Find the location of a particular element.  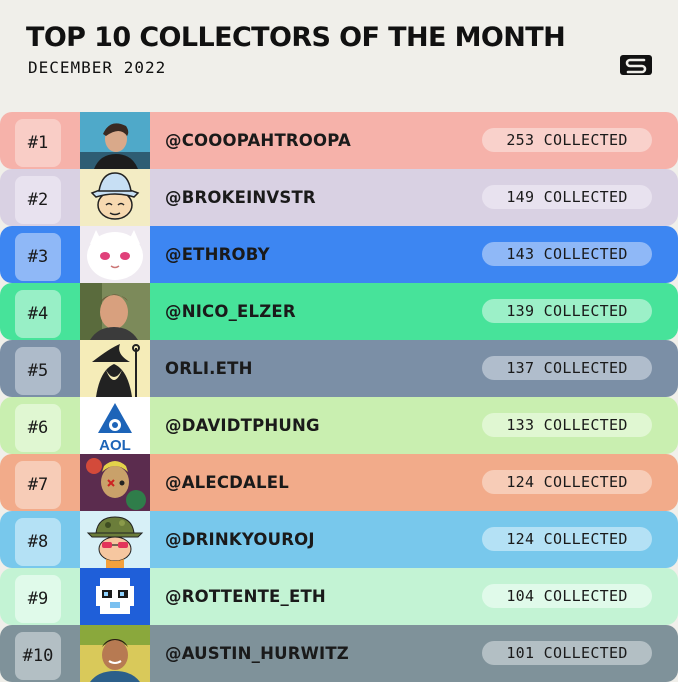

collector-row-5: #5 ORLI.ETH 137 COLLECTED is located at coordinates (339, 368).